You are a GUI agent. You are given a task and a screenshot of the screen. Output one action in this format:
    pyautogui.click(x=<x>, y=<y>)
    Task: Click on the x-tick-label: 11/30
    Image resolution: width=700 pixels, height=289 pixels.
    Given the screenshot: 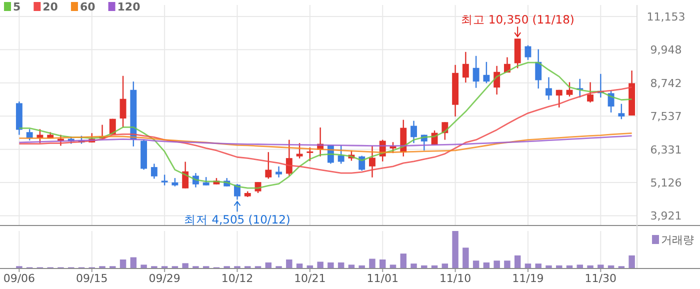 What is the action you would take?
    pyautogui.click(x=600, y=278)
    